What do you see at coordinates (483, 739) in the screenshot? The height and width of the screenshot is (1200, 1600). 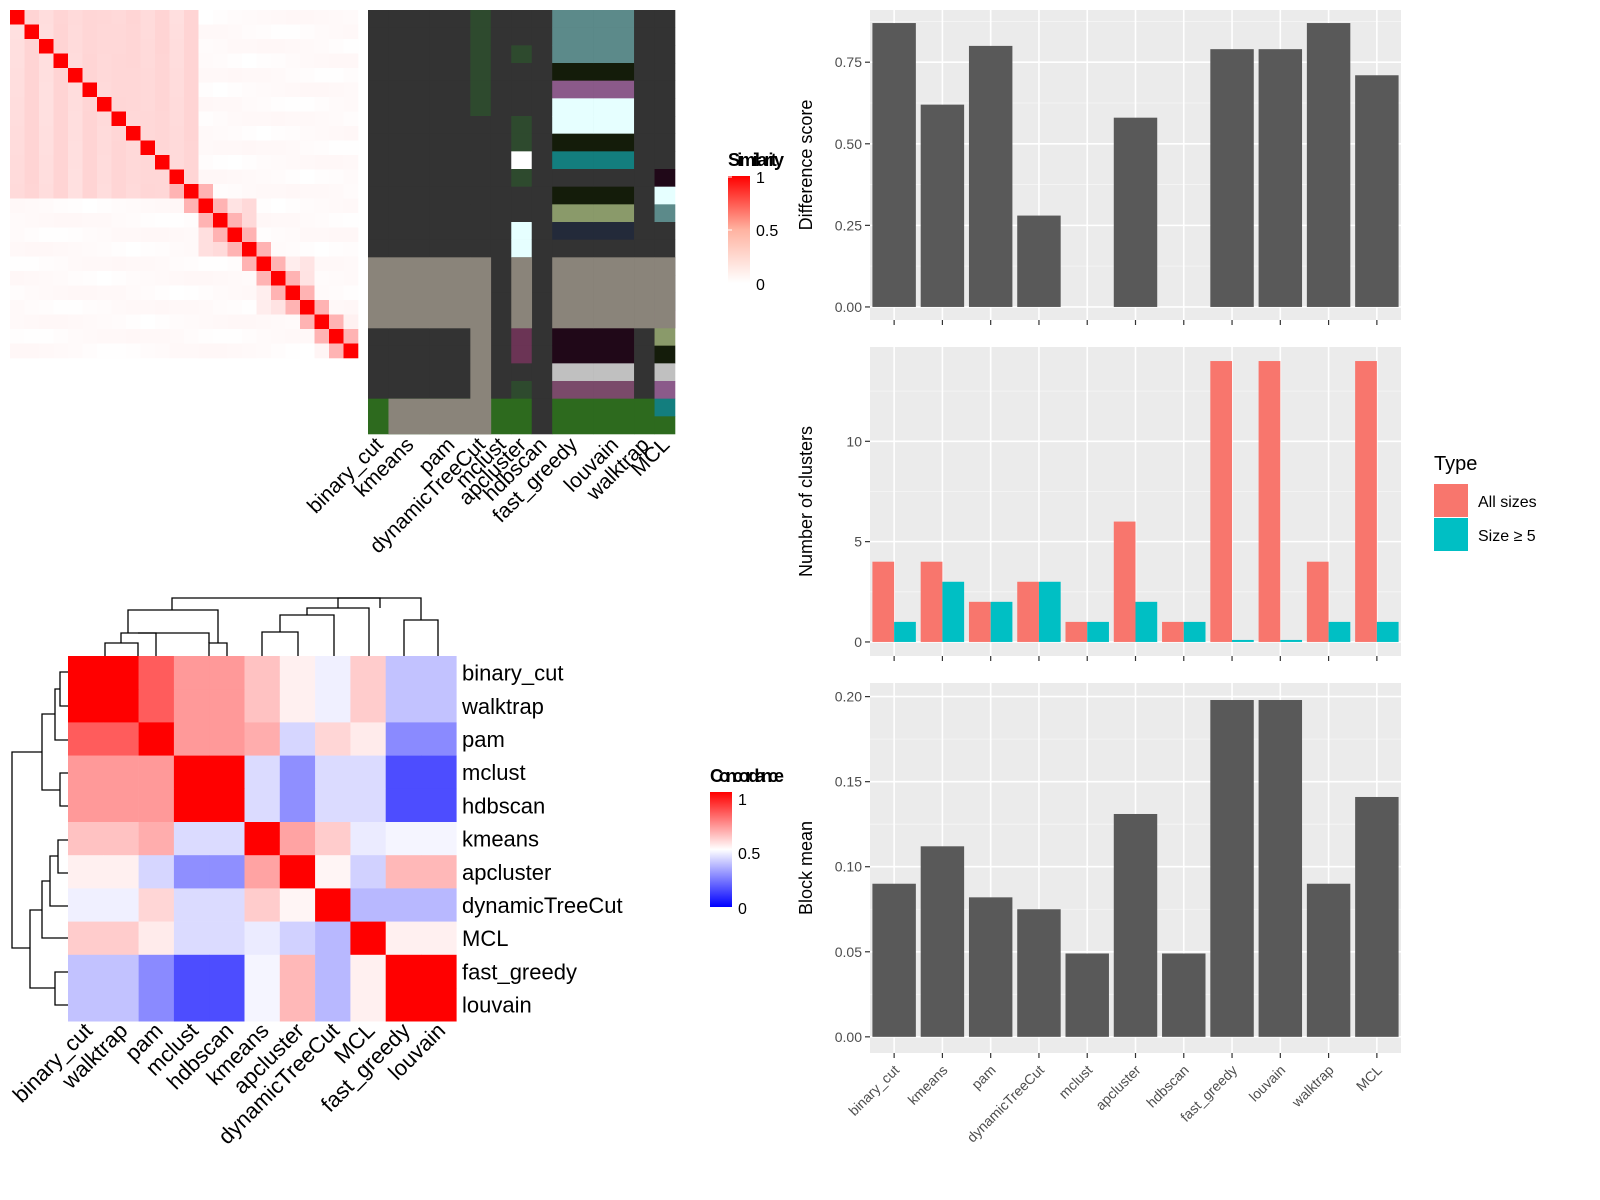 I see `concordance-row-label: pam` at bounding box center [483, 739].